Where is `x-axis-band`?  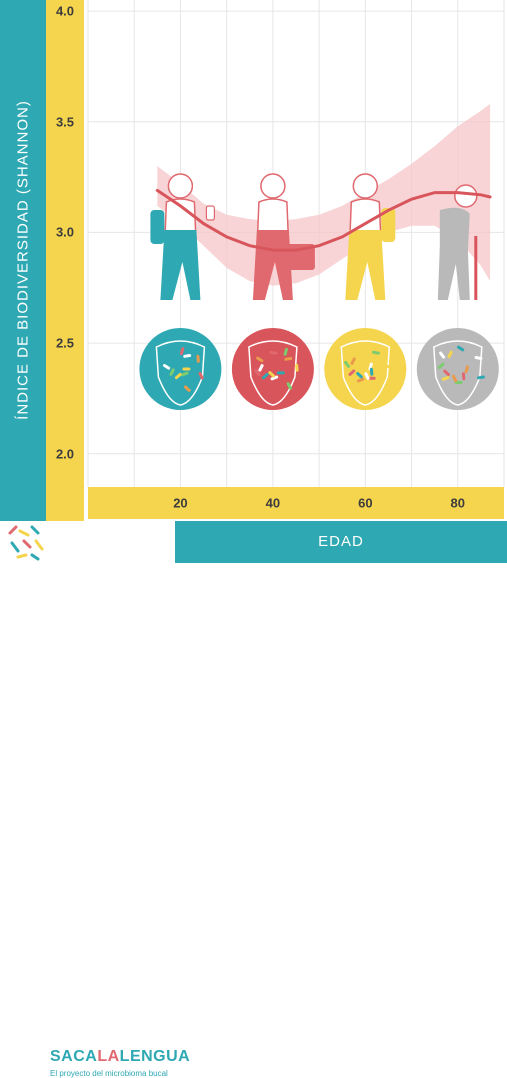 x-axis-band is located at coordinates (341, 542).